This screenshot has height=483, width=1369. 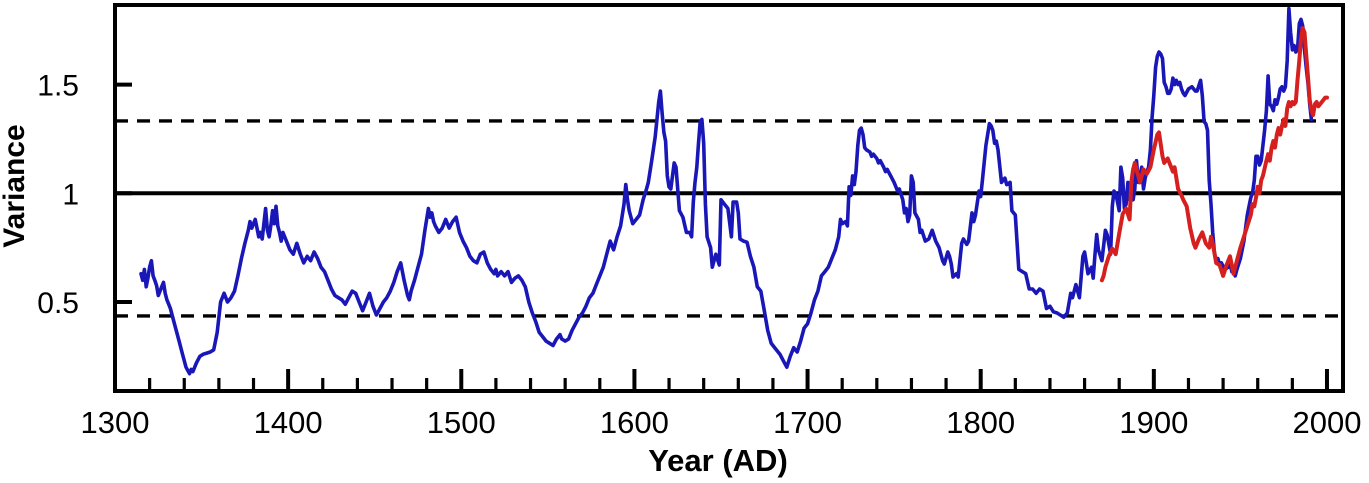 What do you see at coordinates (115, 422) in the screenshot?
I see `x-tick-label: 1300` at bounding box center [115, 422].